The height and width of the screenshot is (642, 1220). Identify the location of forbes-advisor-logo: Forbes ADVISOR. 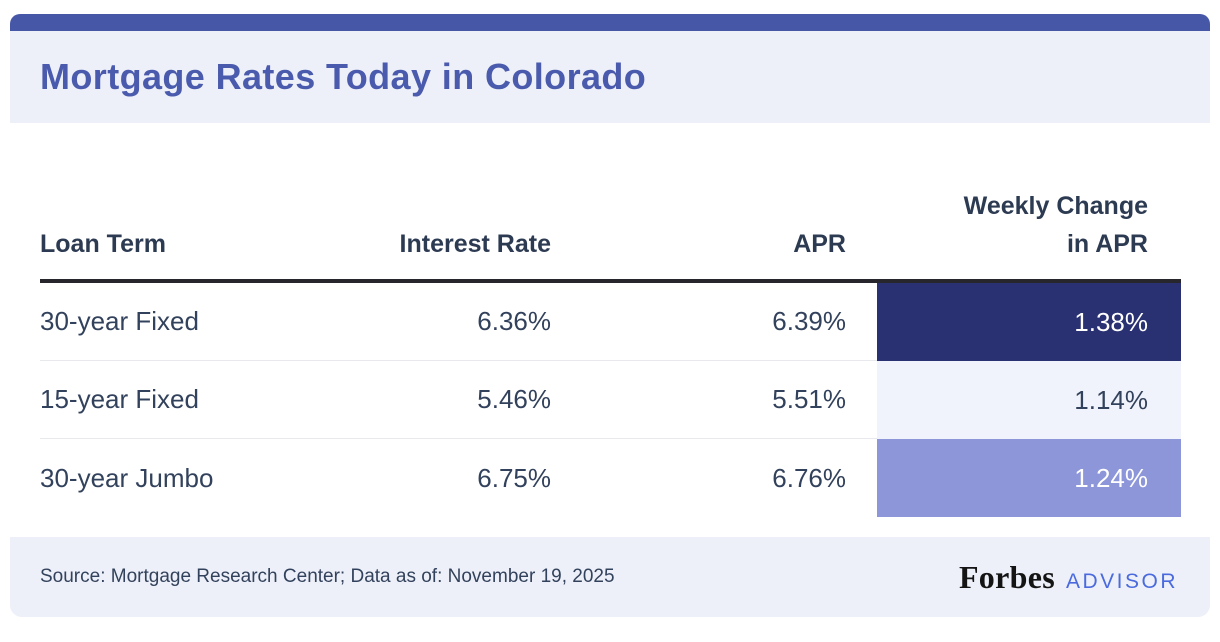
(1068, 577).